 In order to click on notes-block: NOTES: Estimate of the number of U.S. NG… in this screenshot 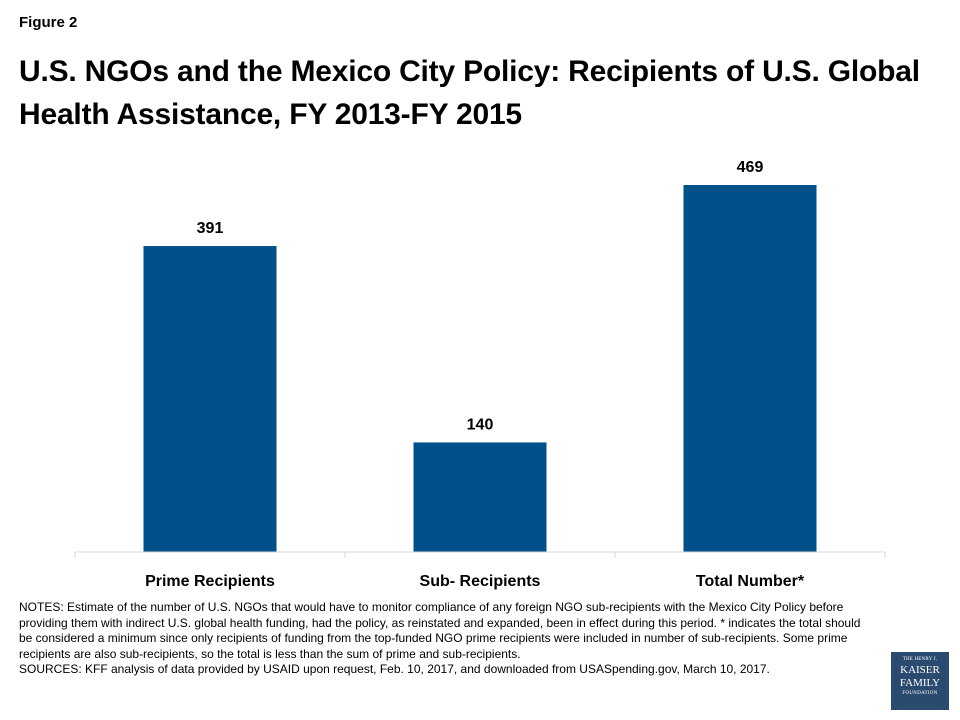, I will do `click(444, 639)`.